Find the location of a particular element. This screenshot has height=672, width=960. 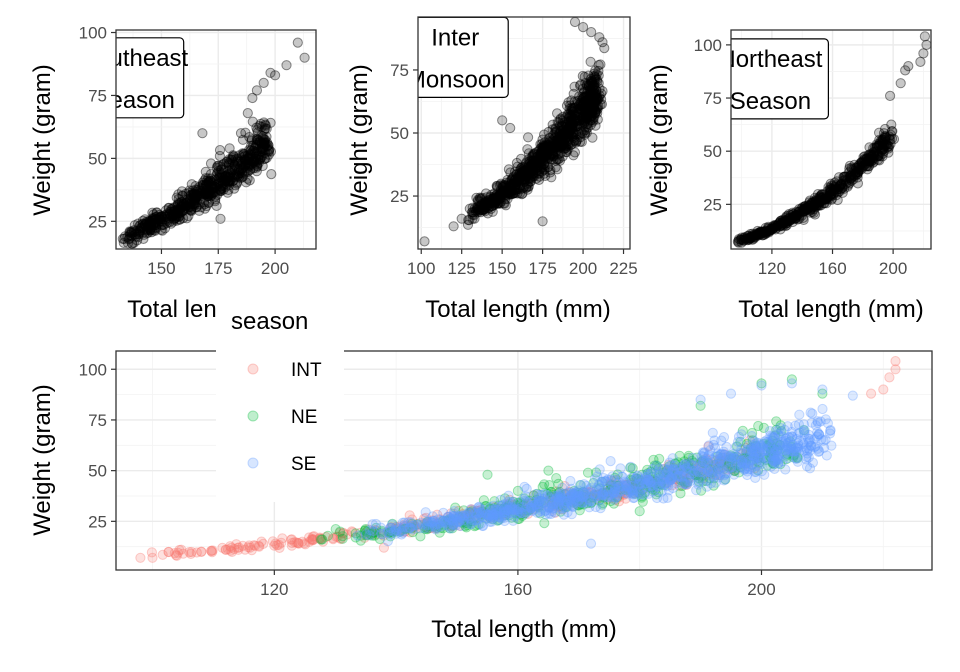

legend-label-se: SE is located at coordinates (303, 464).